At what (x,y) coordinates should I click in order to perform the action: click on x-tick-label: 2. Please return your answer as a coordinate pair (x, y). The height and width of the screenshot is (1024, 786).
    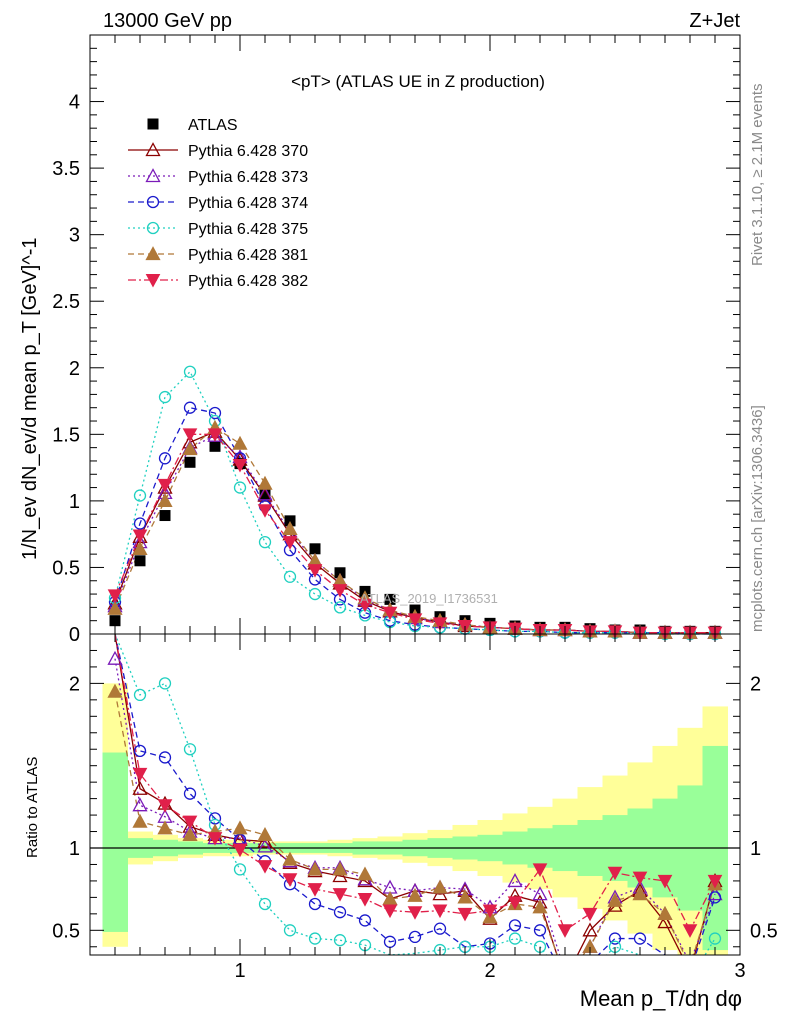
    Looking at the image, I should click on (489, 971).